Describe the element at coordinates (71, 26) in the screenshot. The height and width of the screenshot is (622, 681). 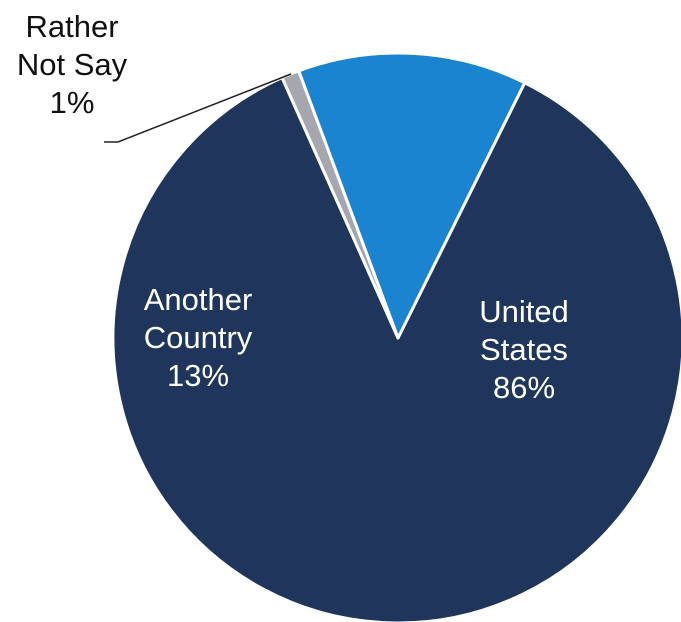
I see `slice-name-line: Rather` at that location.